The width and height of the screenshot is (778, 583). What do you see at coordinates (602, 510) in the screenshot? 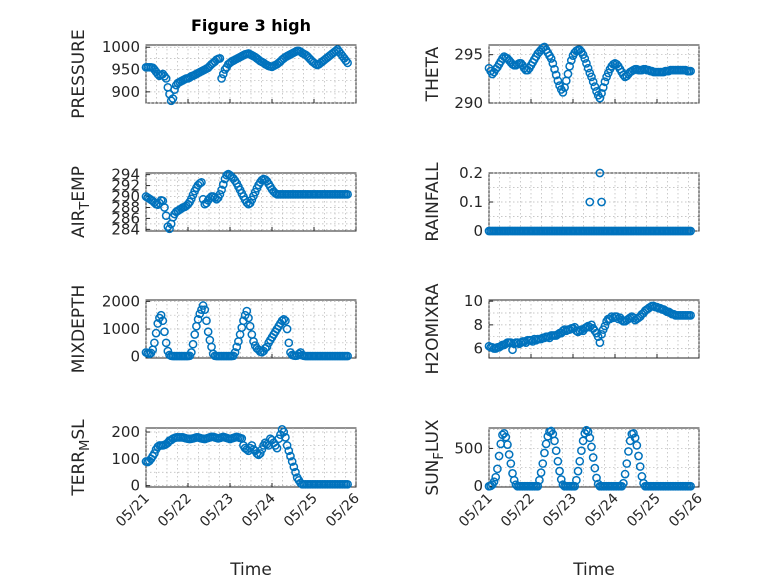
I see `x-tick-label: 05/24` at bounding box center [602, 510].